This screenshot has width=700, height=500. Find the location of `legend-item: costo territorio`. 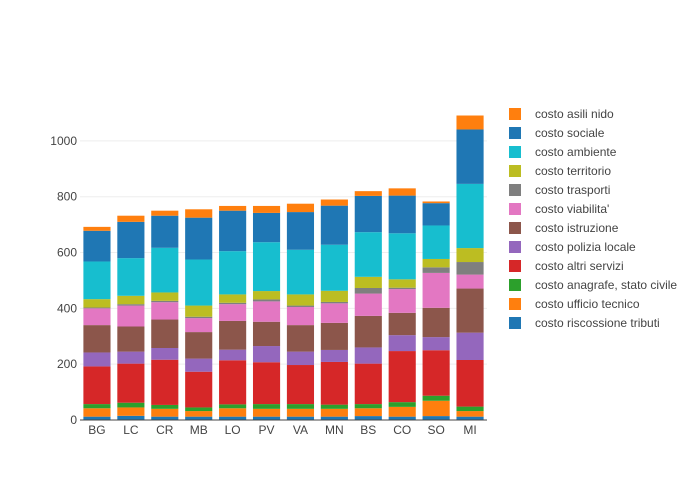

legend-item: costo territorio is located at coordinates (560, 171).